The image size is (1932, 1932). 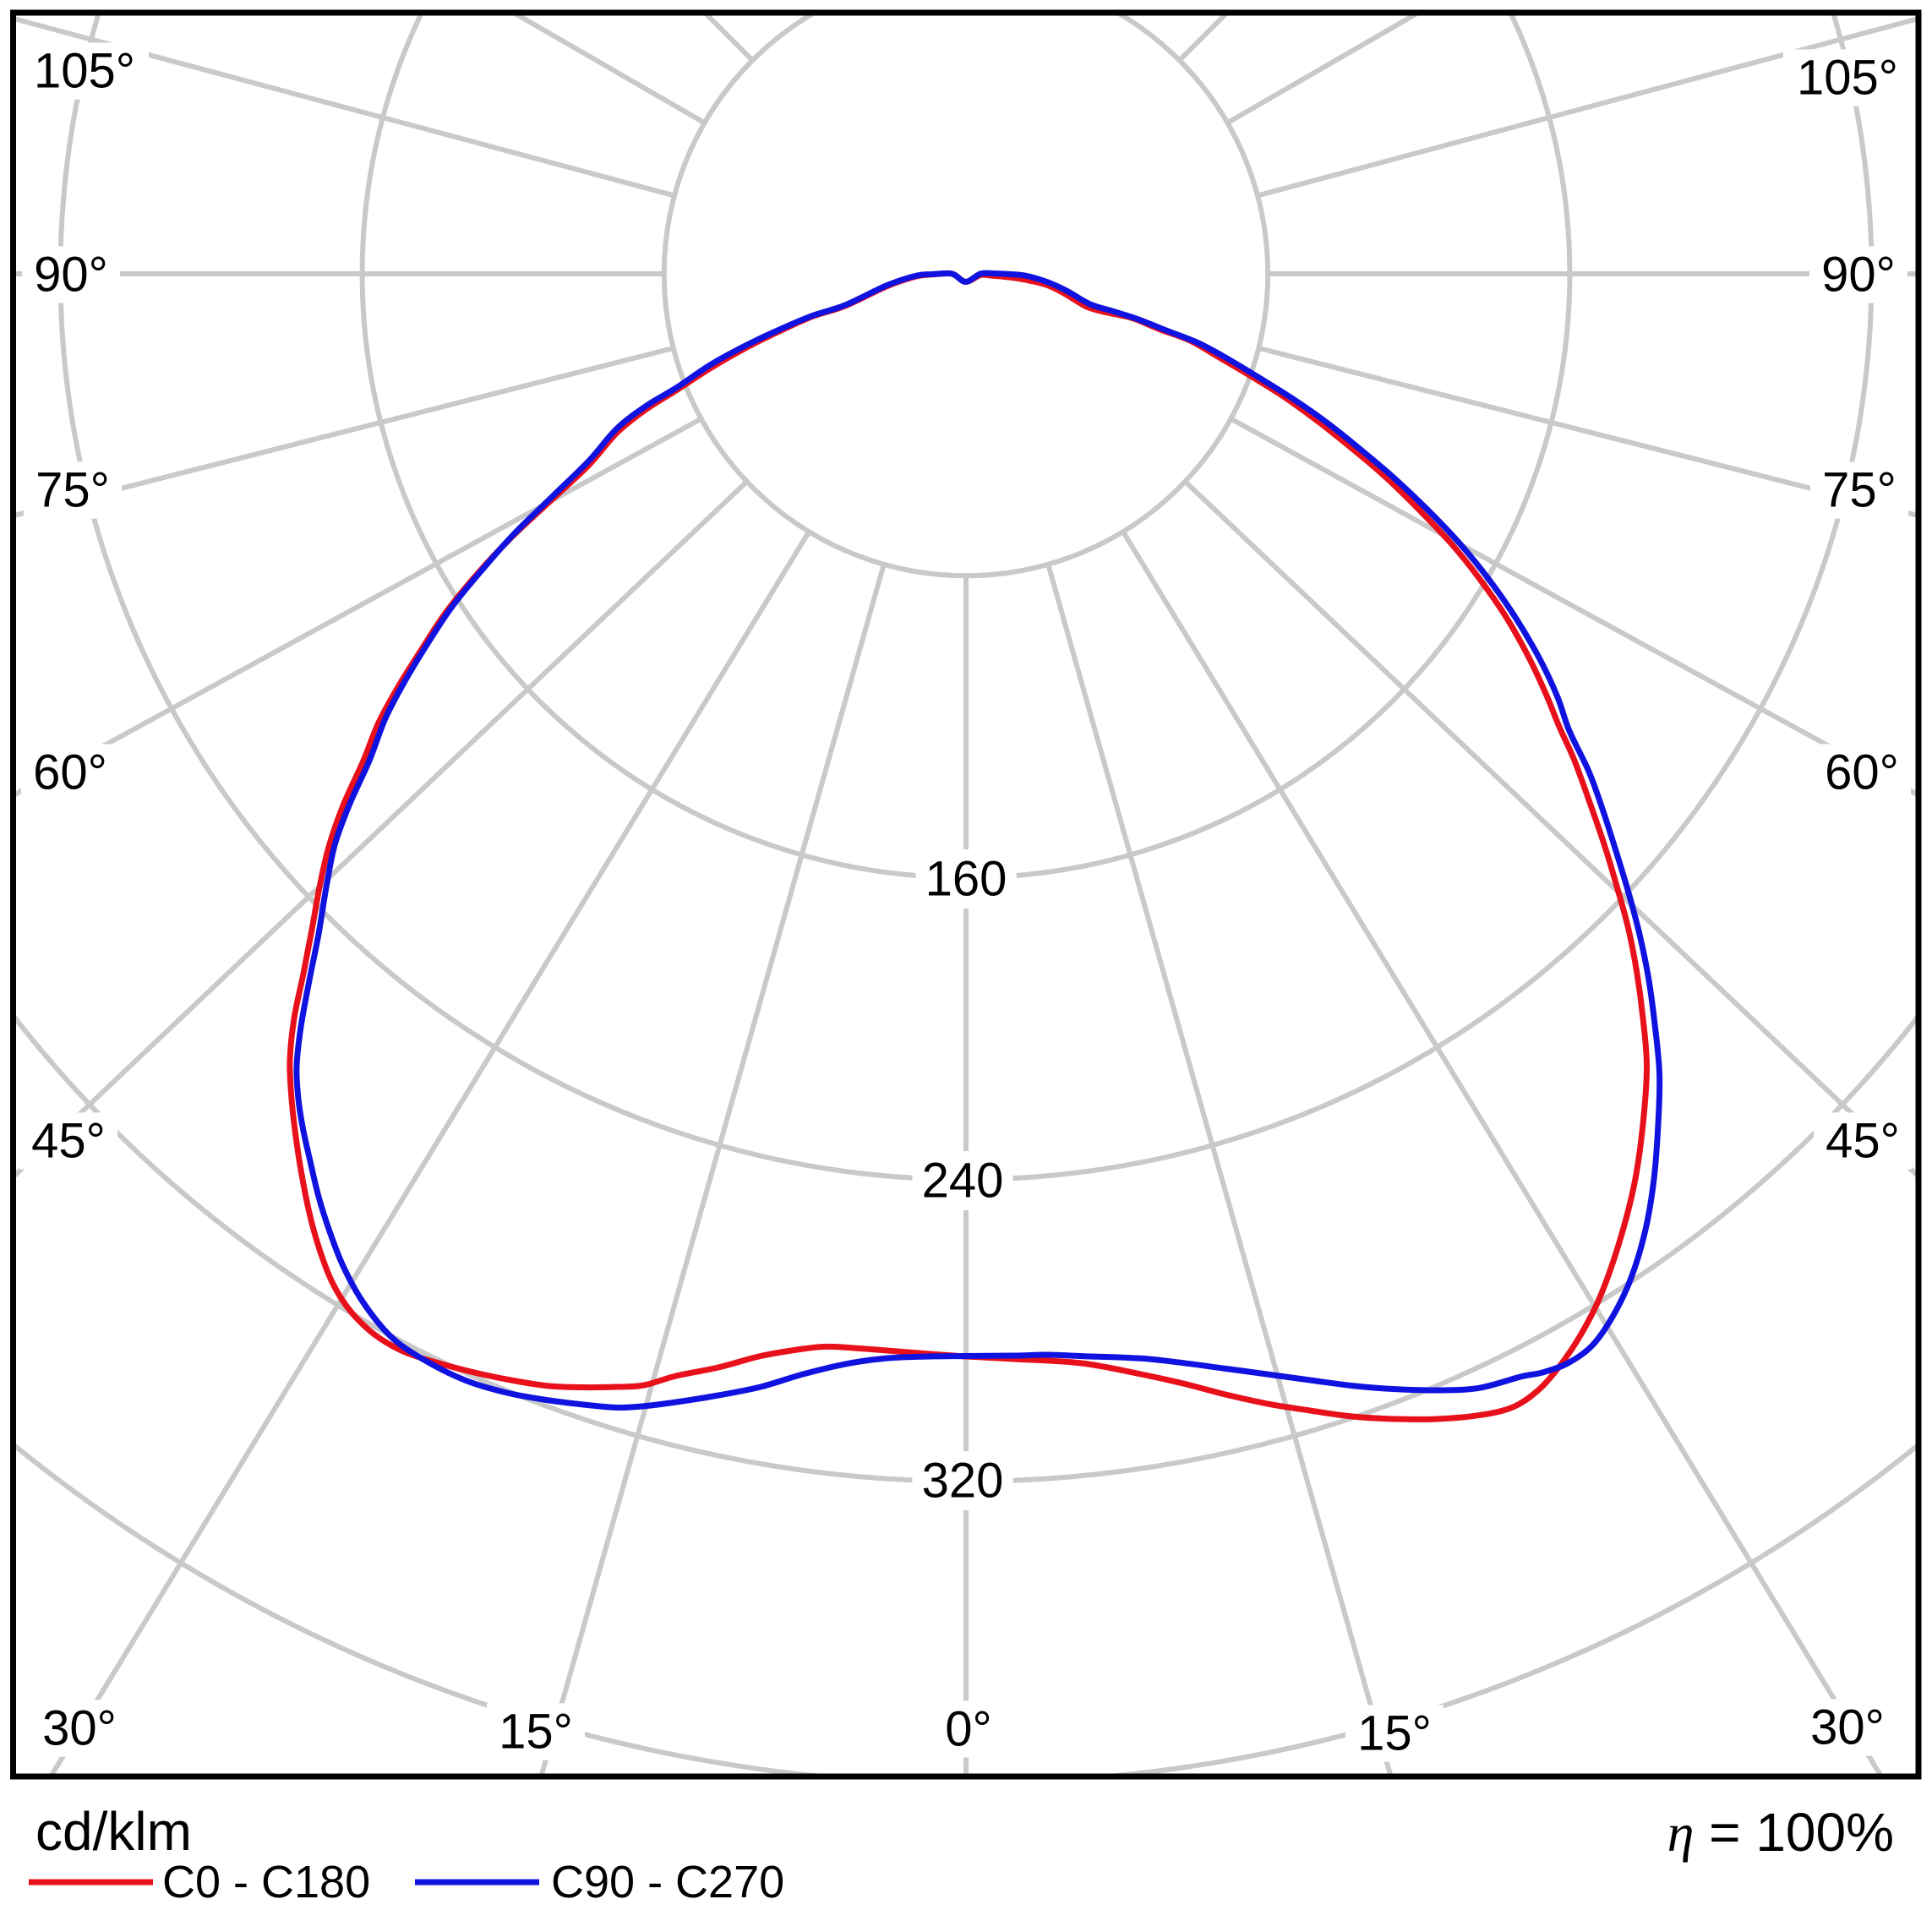 I want to click on svg-text: 240, so click(x=963, y=1181).